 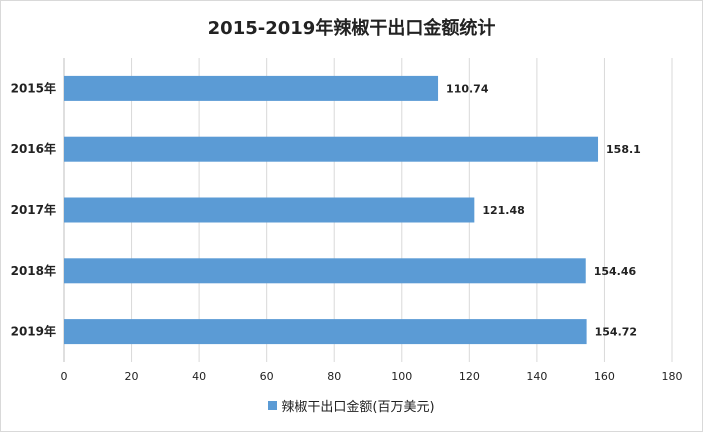 I want to click on x-tick-label: 0, so click(x=64, y=376).